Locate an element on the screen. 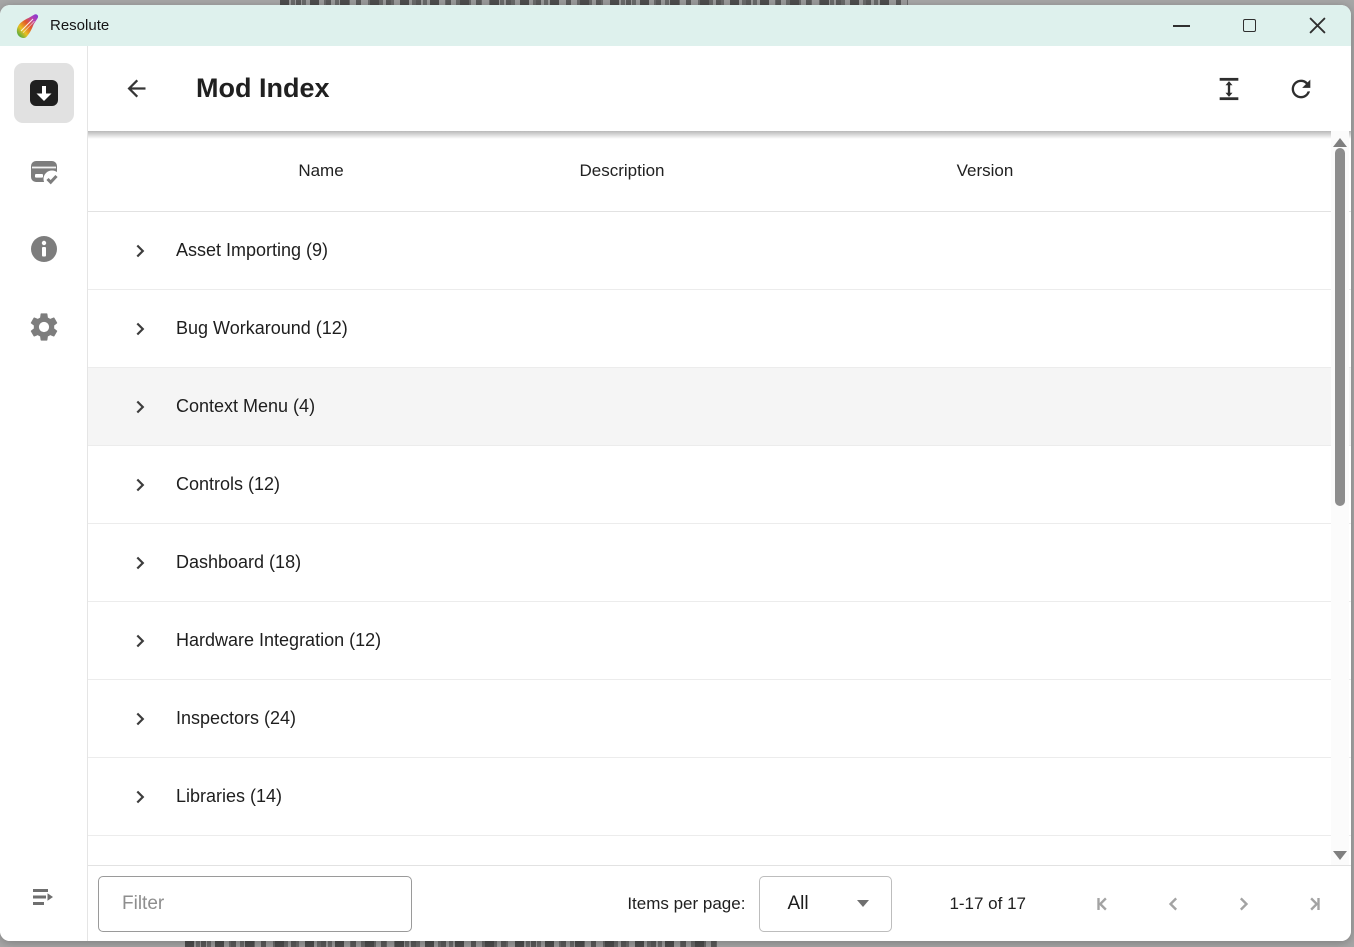  info-icon is located at coordinates (43, 249).